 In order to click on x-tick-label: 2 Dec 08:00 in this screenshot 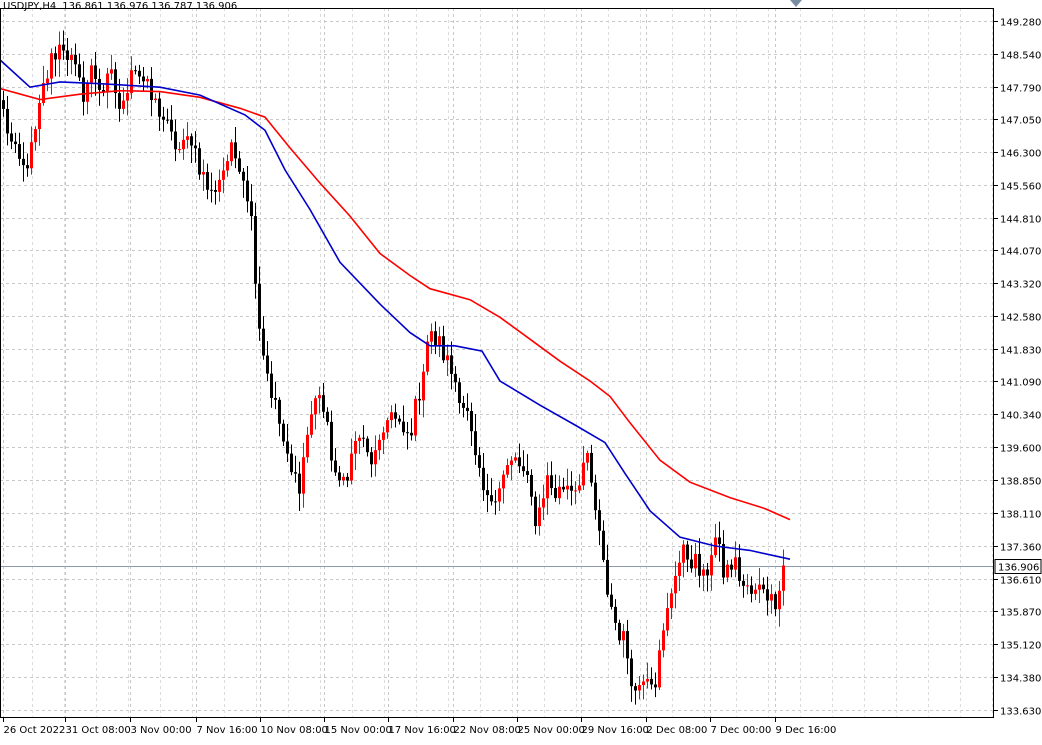, I will do `click(677, 730)`.